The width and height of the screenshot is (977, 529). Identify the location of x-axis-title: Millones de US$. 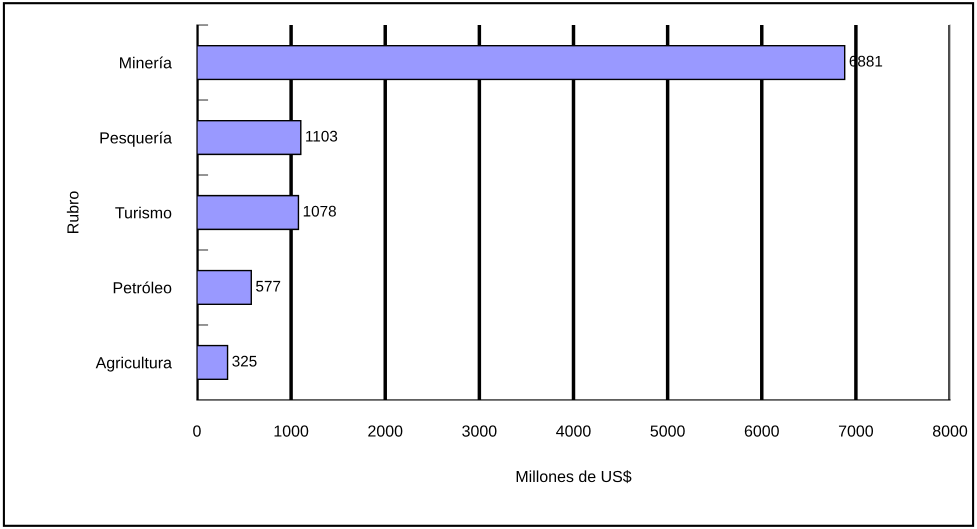
(574, 477).